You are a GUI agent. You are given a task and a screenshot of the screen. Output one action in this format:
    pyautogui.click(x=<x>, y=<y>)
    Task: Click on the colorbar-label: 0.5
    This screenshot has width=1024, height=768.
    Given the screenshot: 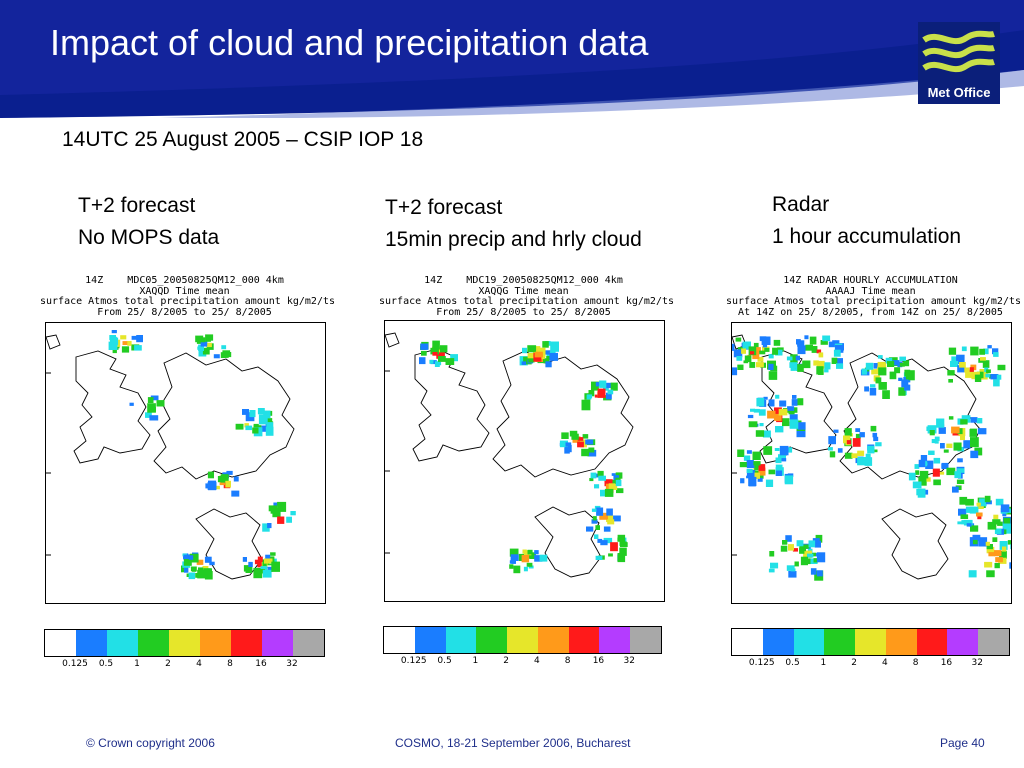 What is the action you would take?
    pyautogui.click(x=444, y=661)
    